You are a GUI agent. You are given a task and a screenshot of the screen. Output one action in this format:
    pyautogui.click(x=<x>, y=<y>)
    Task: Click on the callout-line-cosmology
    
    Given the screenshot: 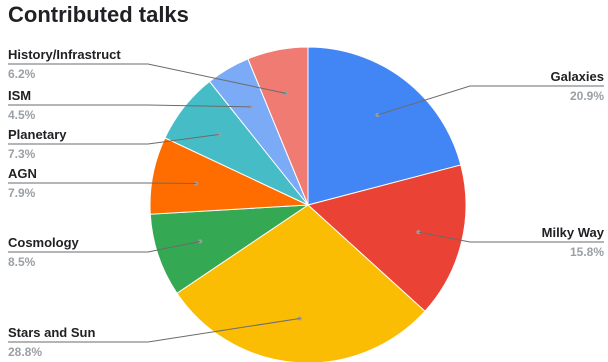 What is the action you would take?
    pyautogui.click(x=104, y=246)
    